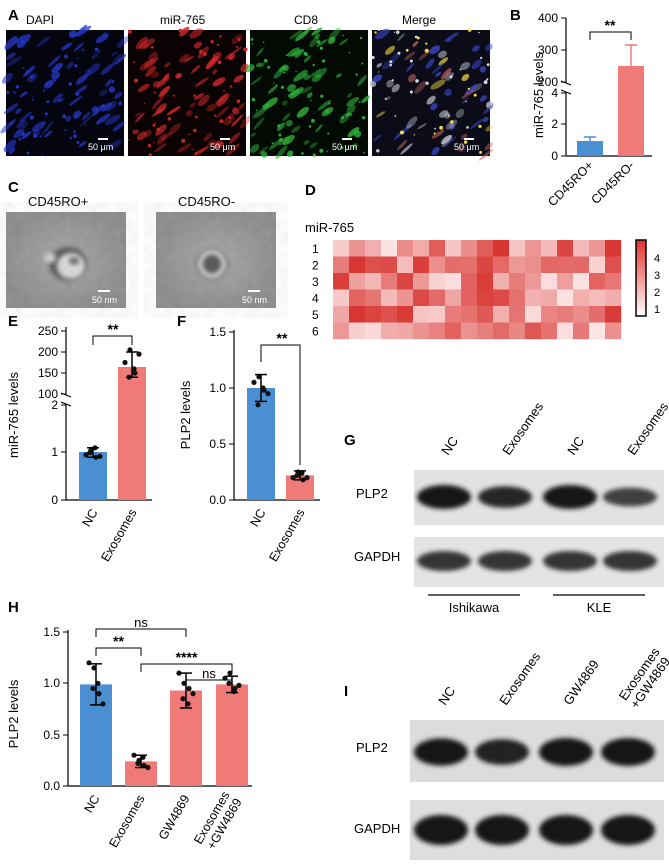 This screenshot has height=865, width=669. I want to click on y-tick-label: 0, so click(554, 156).